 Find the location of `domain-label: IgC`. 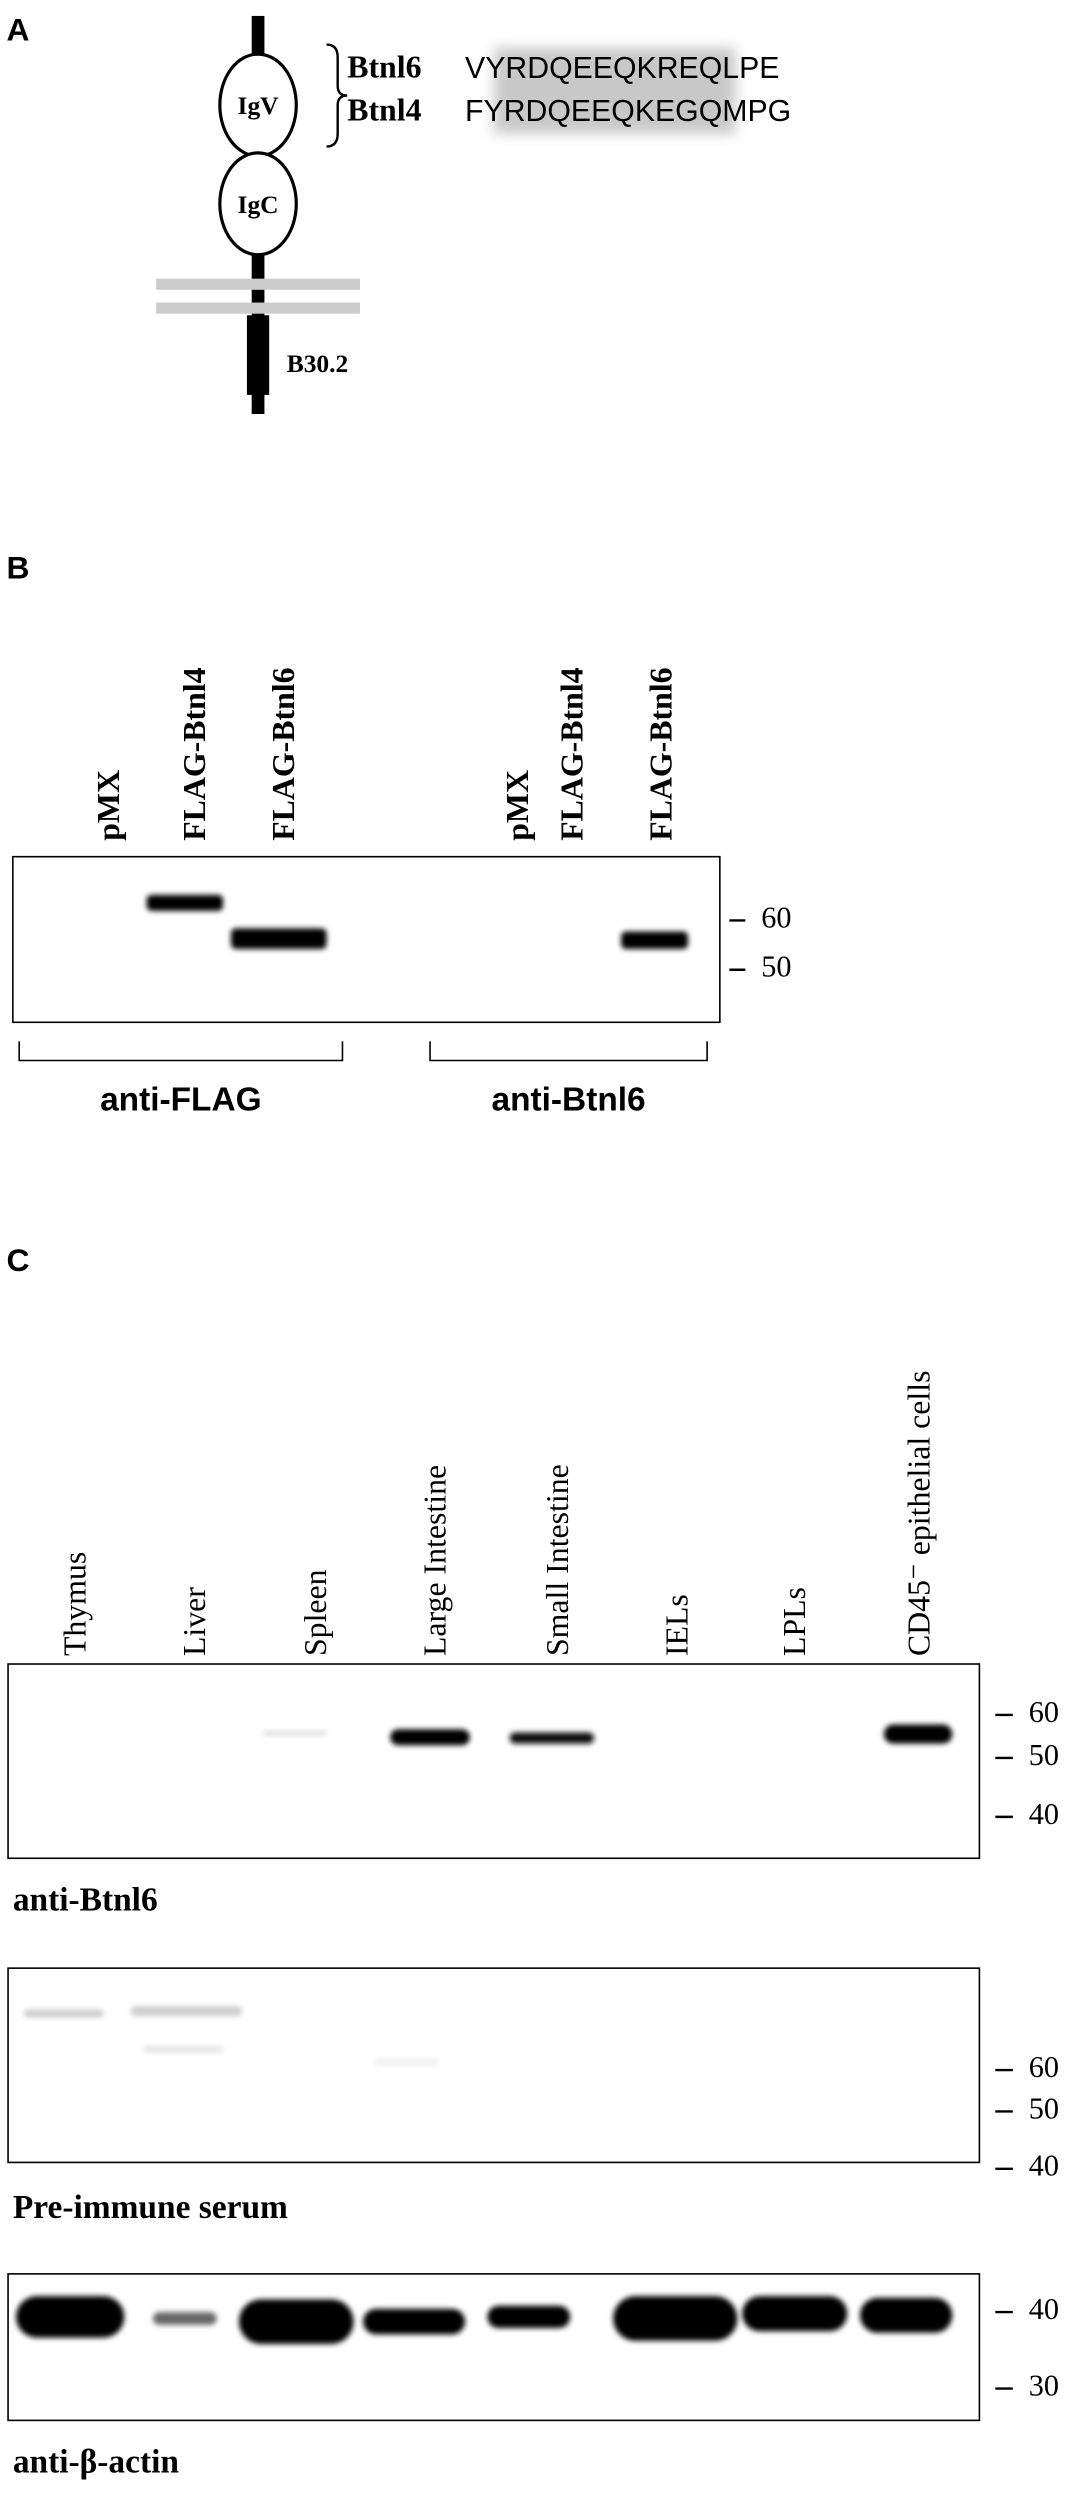

domain-label: IgC is located at coordinates (258, 204).